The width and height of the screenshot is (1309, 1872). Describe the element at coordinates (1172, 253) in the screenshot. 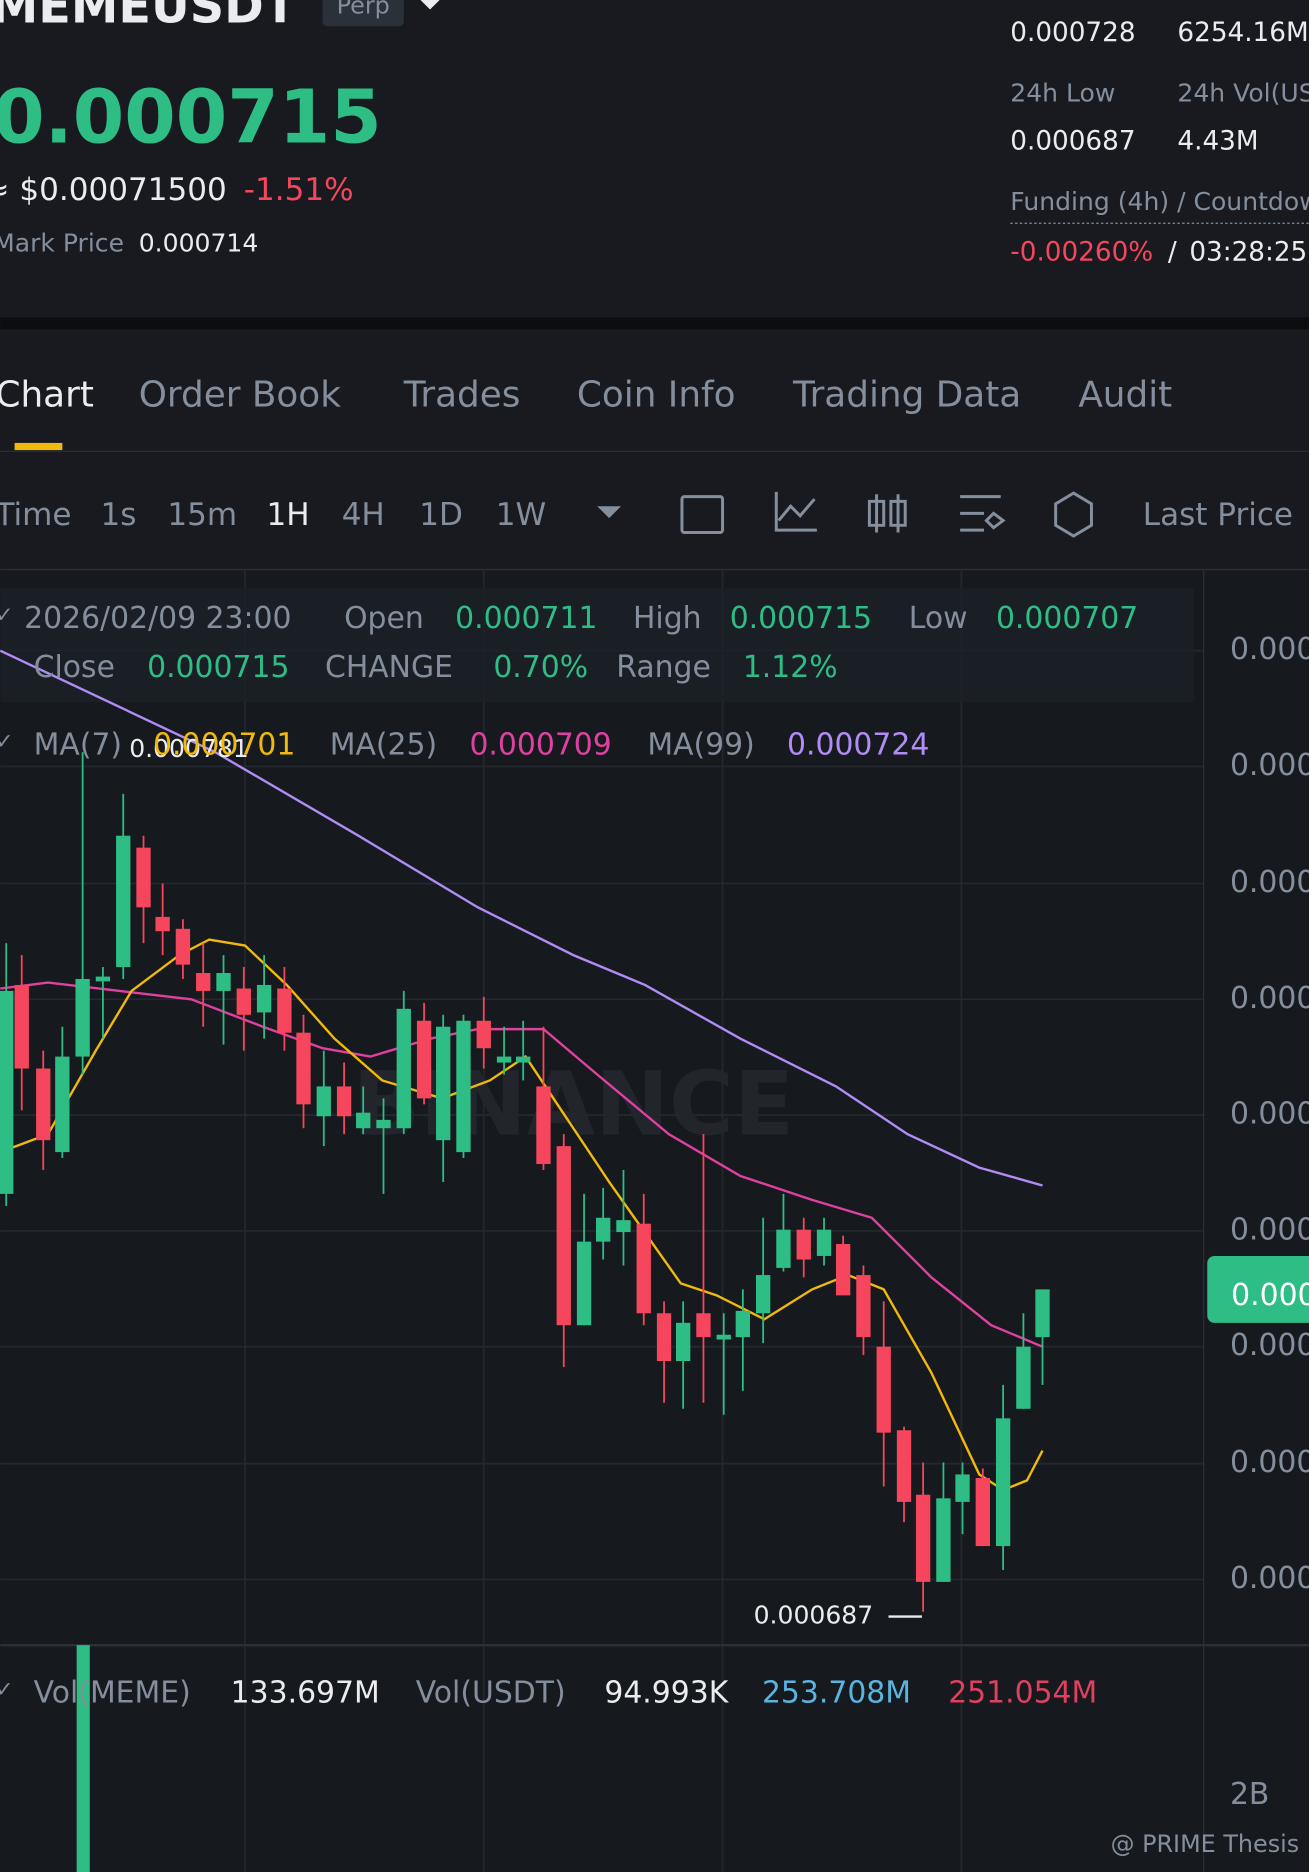

I see `sep: /` at that location.